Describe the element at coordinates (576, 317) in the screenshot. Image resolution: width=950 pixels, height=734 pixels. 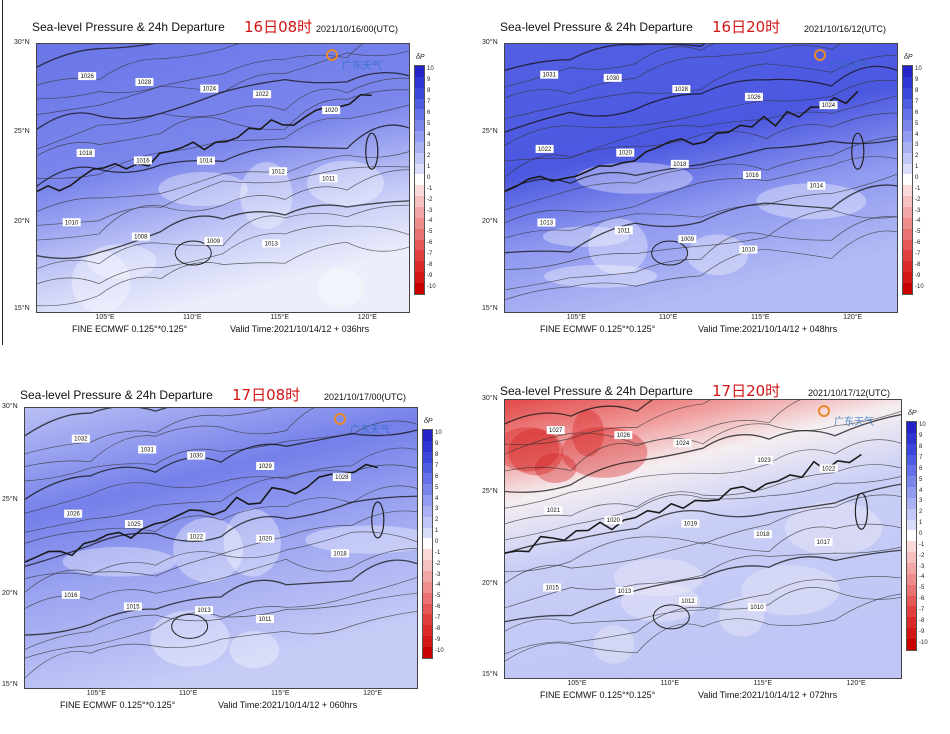
I see `longitude-label: 105°E` at that location.